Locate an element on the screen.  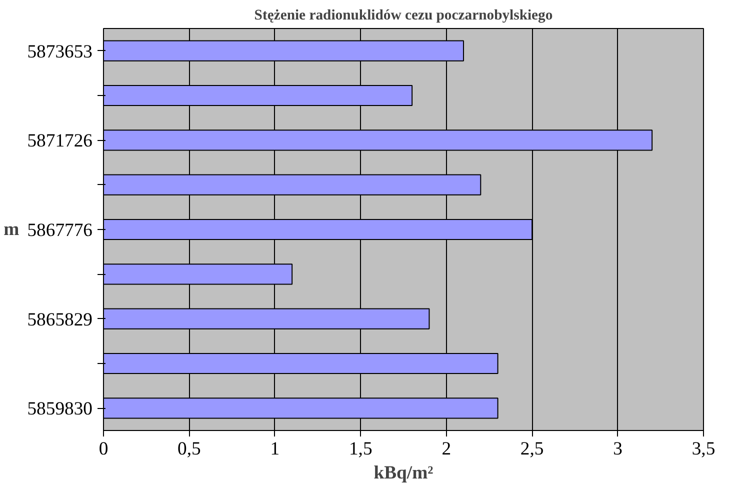
y-tick-label: 5867776 is located at coordinates (59, 230).